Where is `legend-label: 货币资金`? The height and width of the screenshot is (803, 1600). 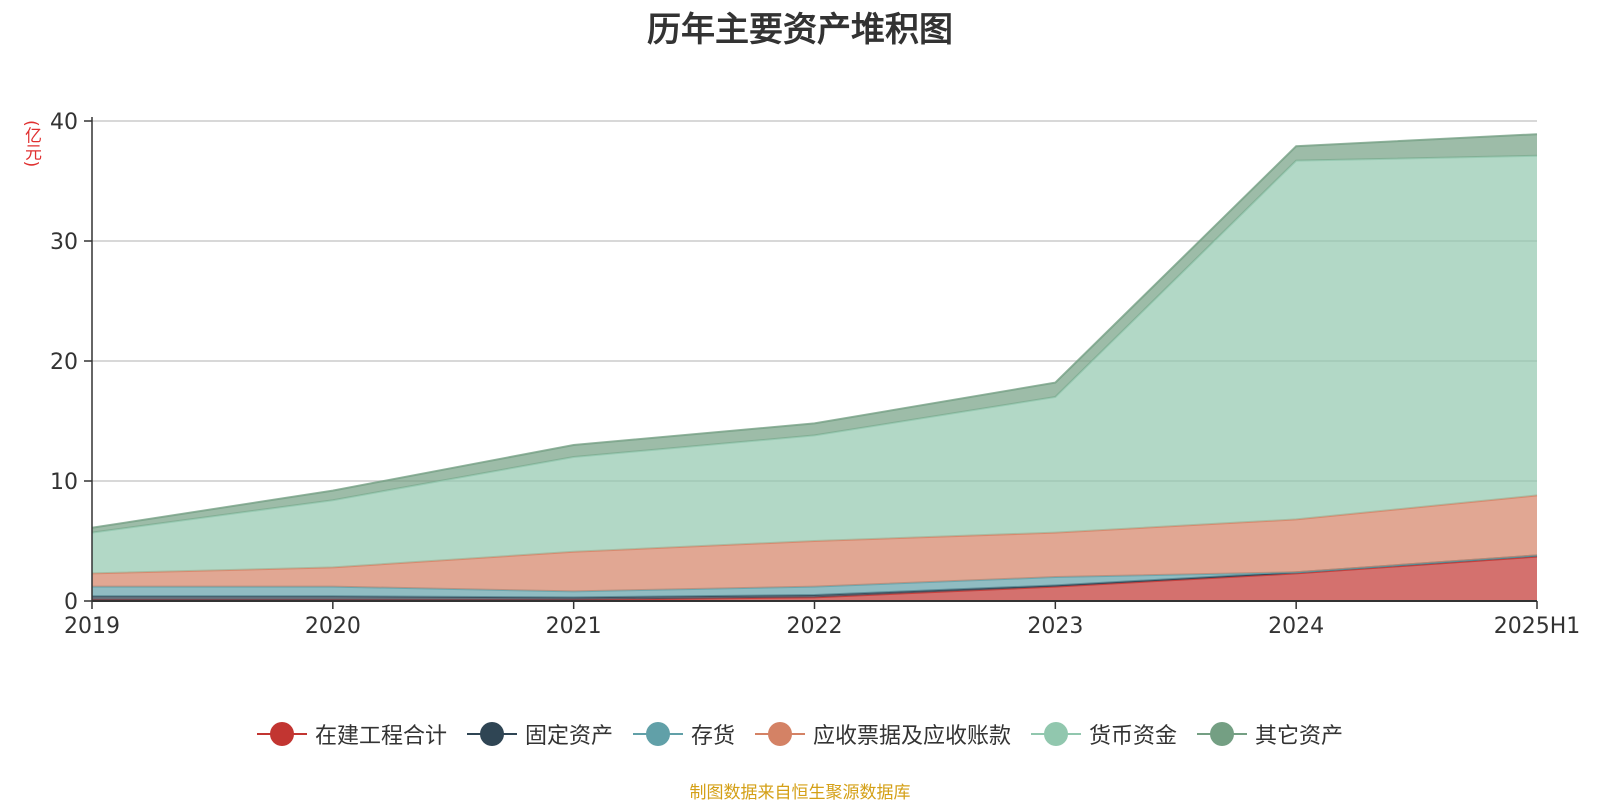 legend-label: 货币资金 is located at coordinates (1133, 736).